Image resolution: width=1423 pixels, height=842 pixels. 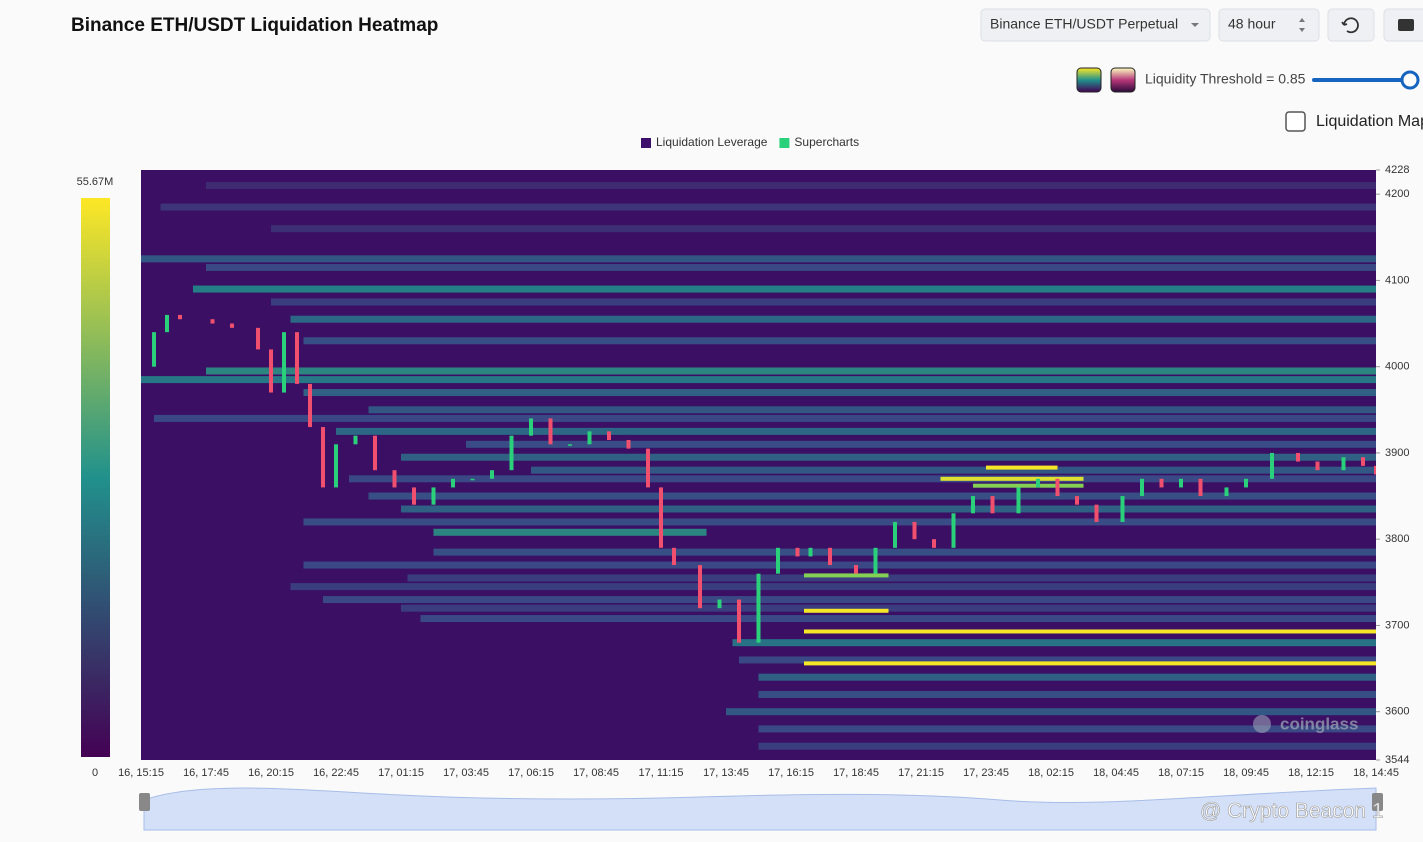 I want to click on navigator-handle-left, so click(x=144, y=802).